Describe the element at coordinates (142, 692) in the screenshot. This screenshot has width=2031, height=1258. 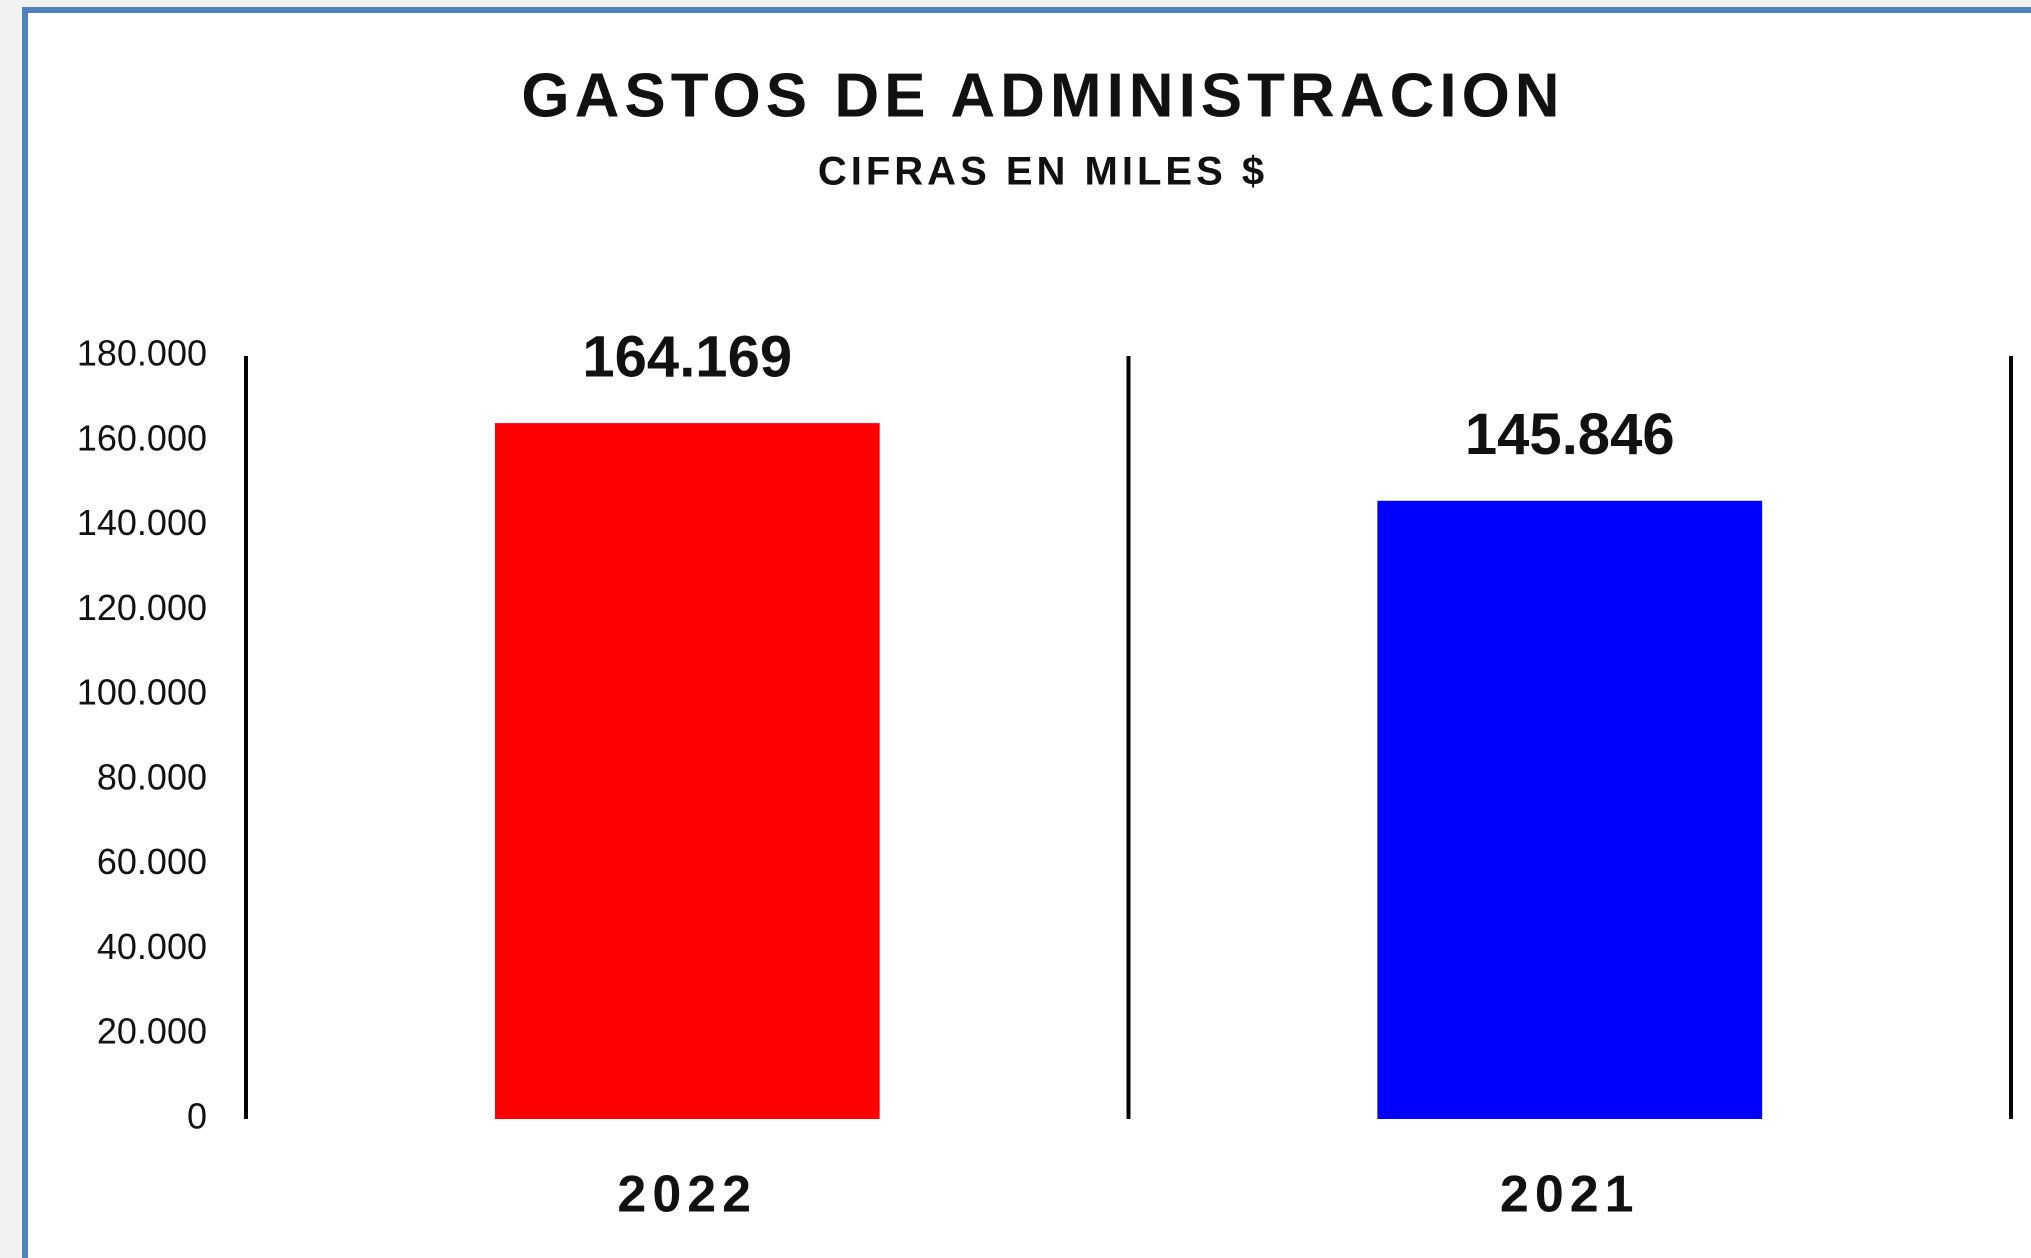
I see `y-tick-label: 100.000` at that location.